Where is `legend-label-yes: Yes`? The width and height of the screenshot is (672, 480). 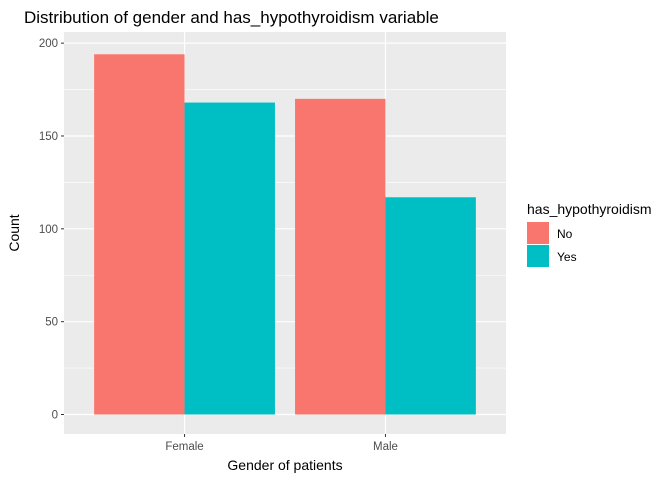 legend-label-yes: Yes is located at coordinates (567, 257).